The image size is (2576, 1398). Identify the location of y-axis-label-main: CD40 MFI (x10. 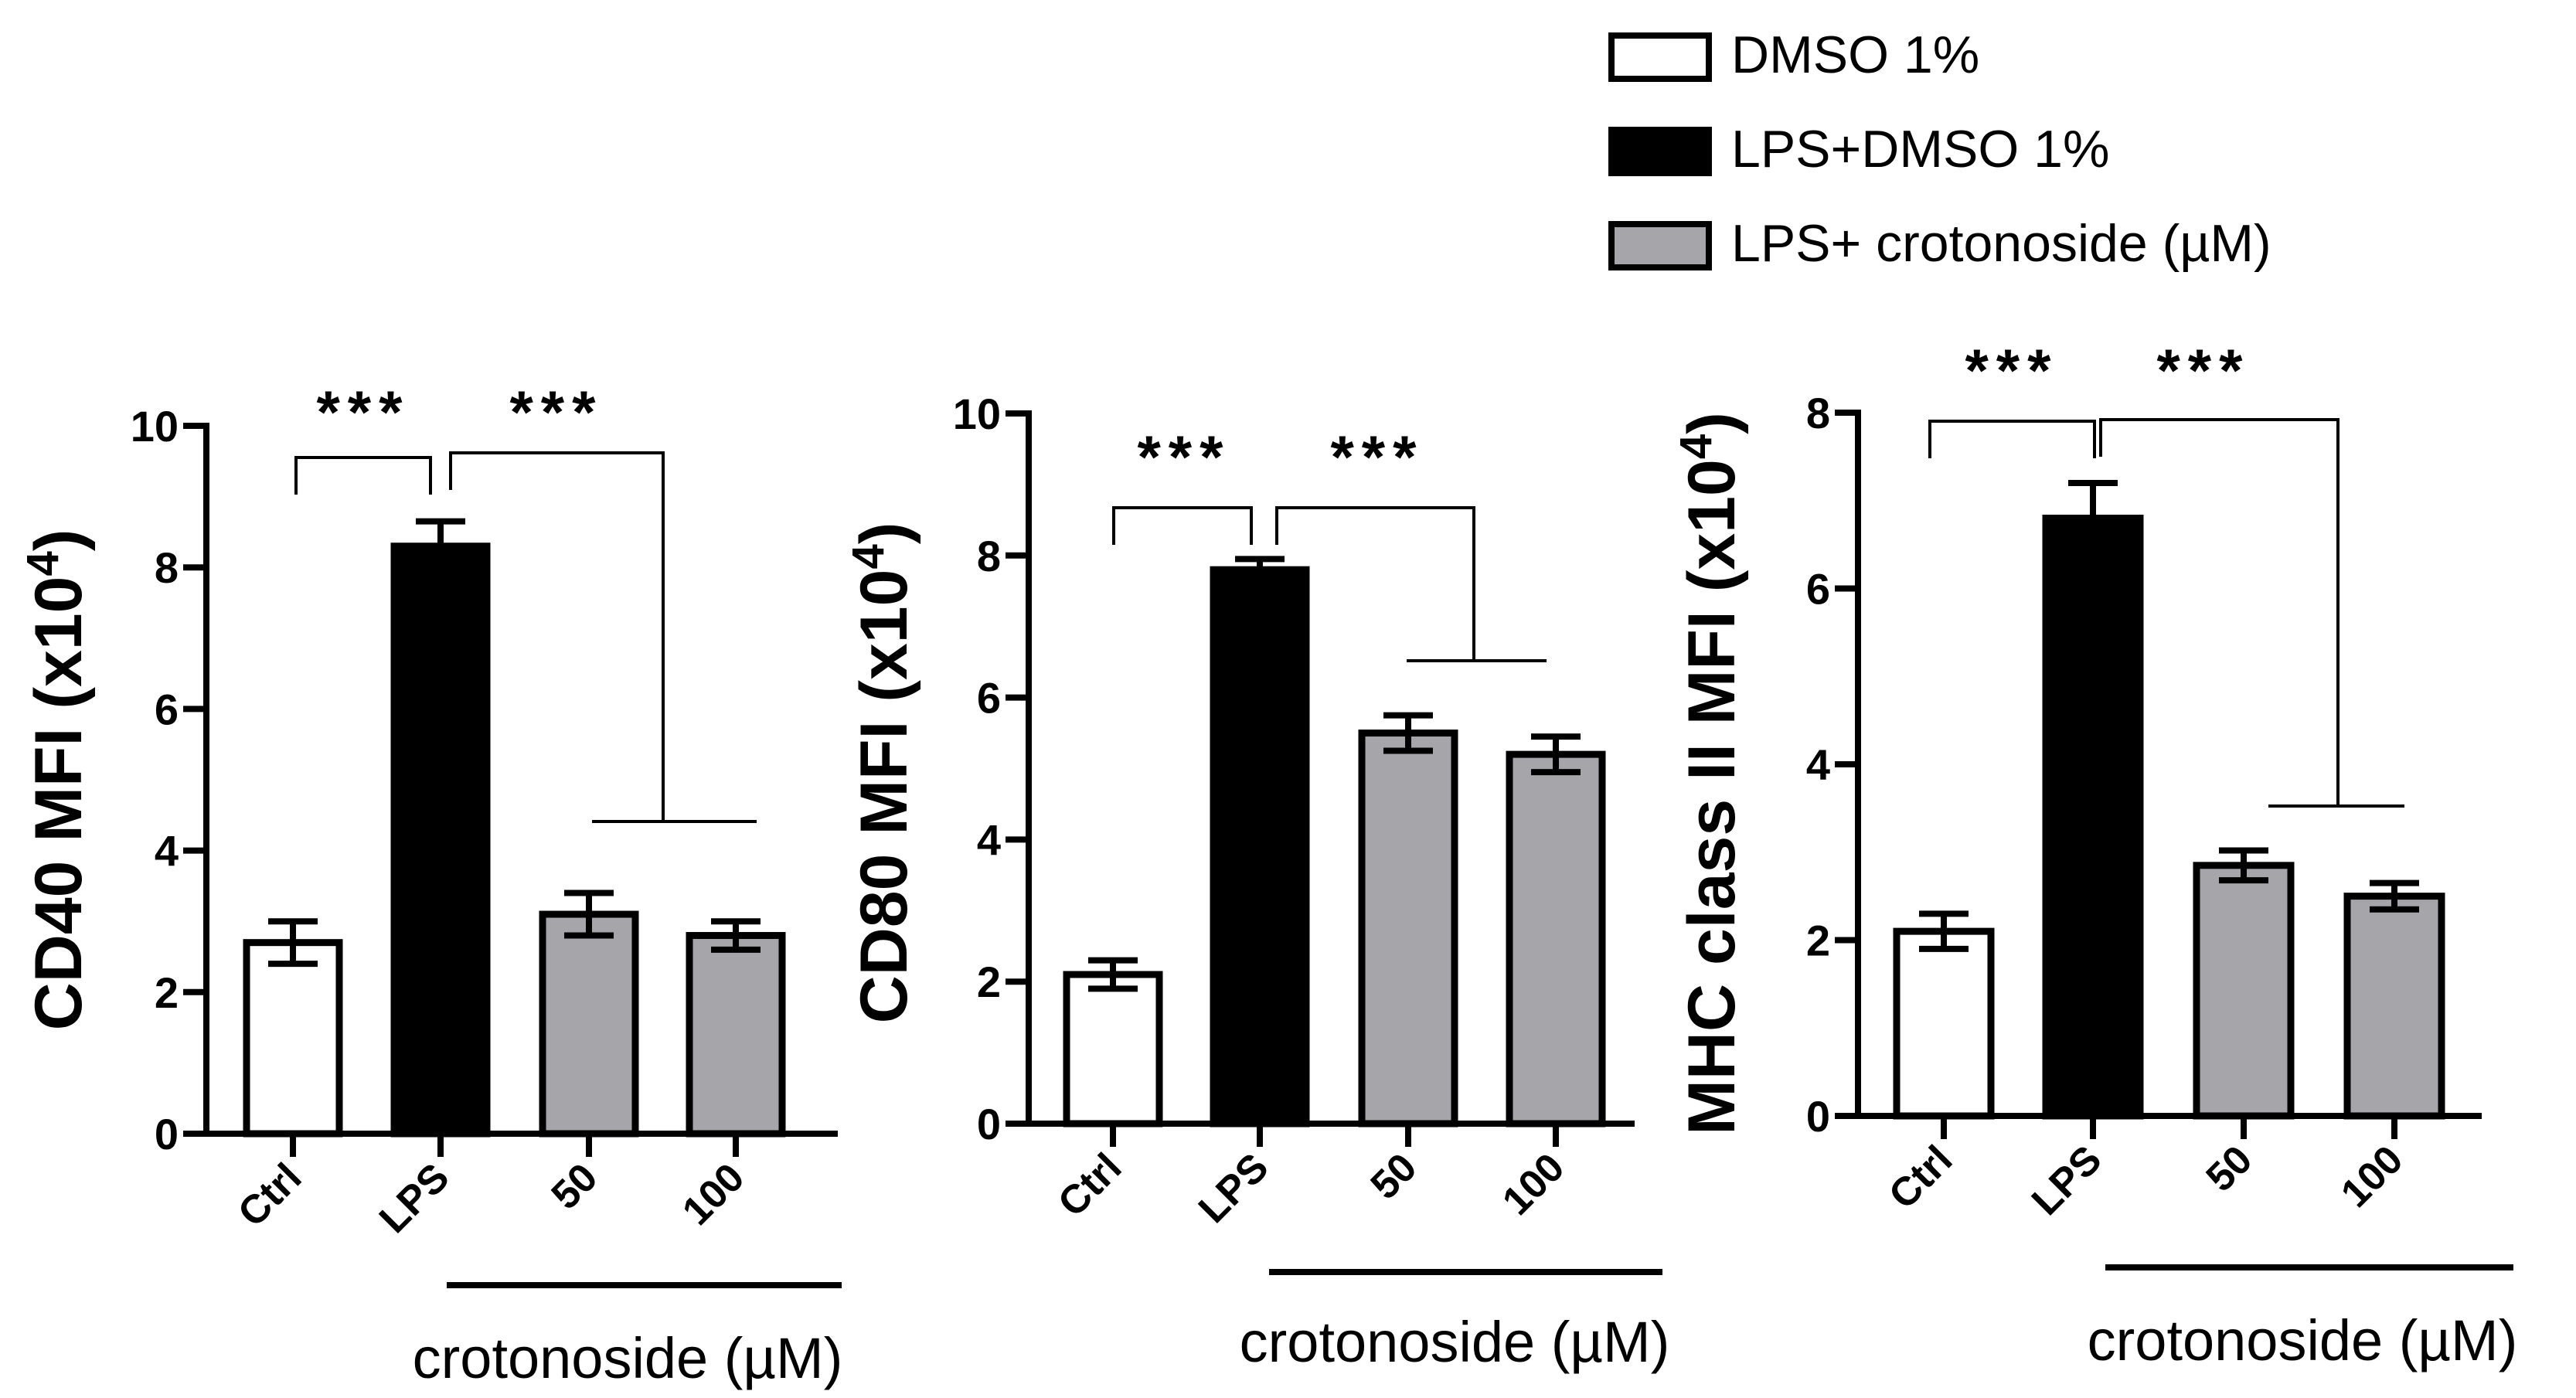
(59, 804).